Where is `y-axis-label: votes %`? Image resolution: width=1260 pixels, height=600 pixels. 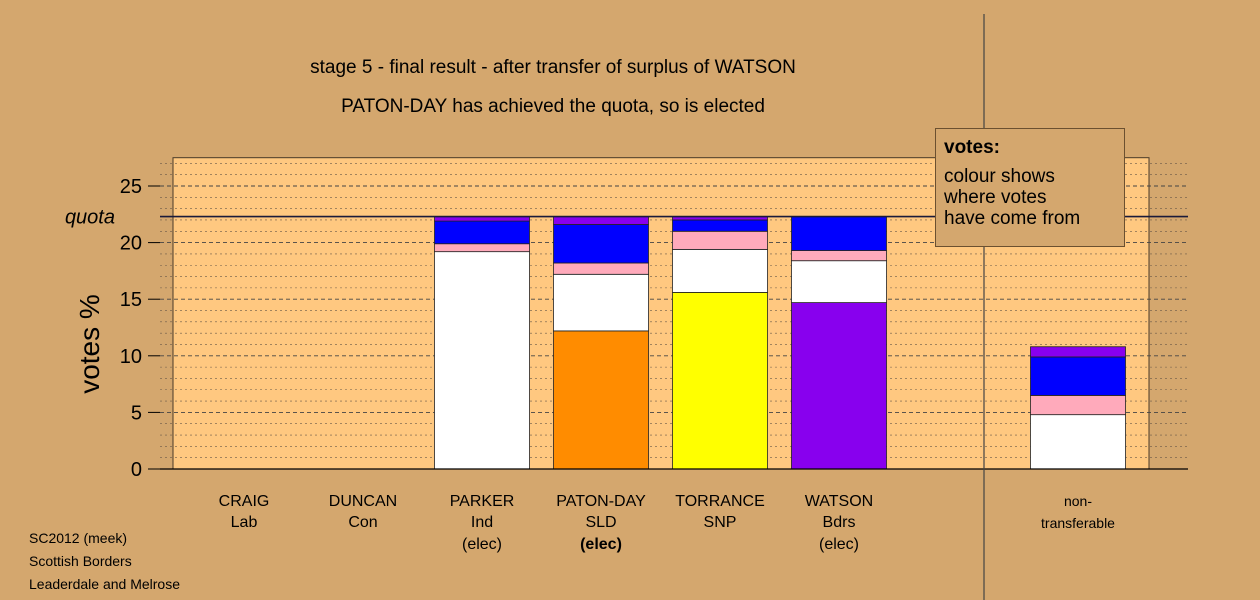 y-axis-label: votes % is located at coordinates (89, 344).